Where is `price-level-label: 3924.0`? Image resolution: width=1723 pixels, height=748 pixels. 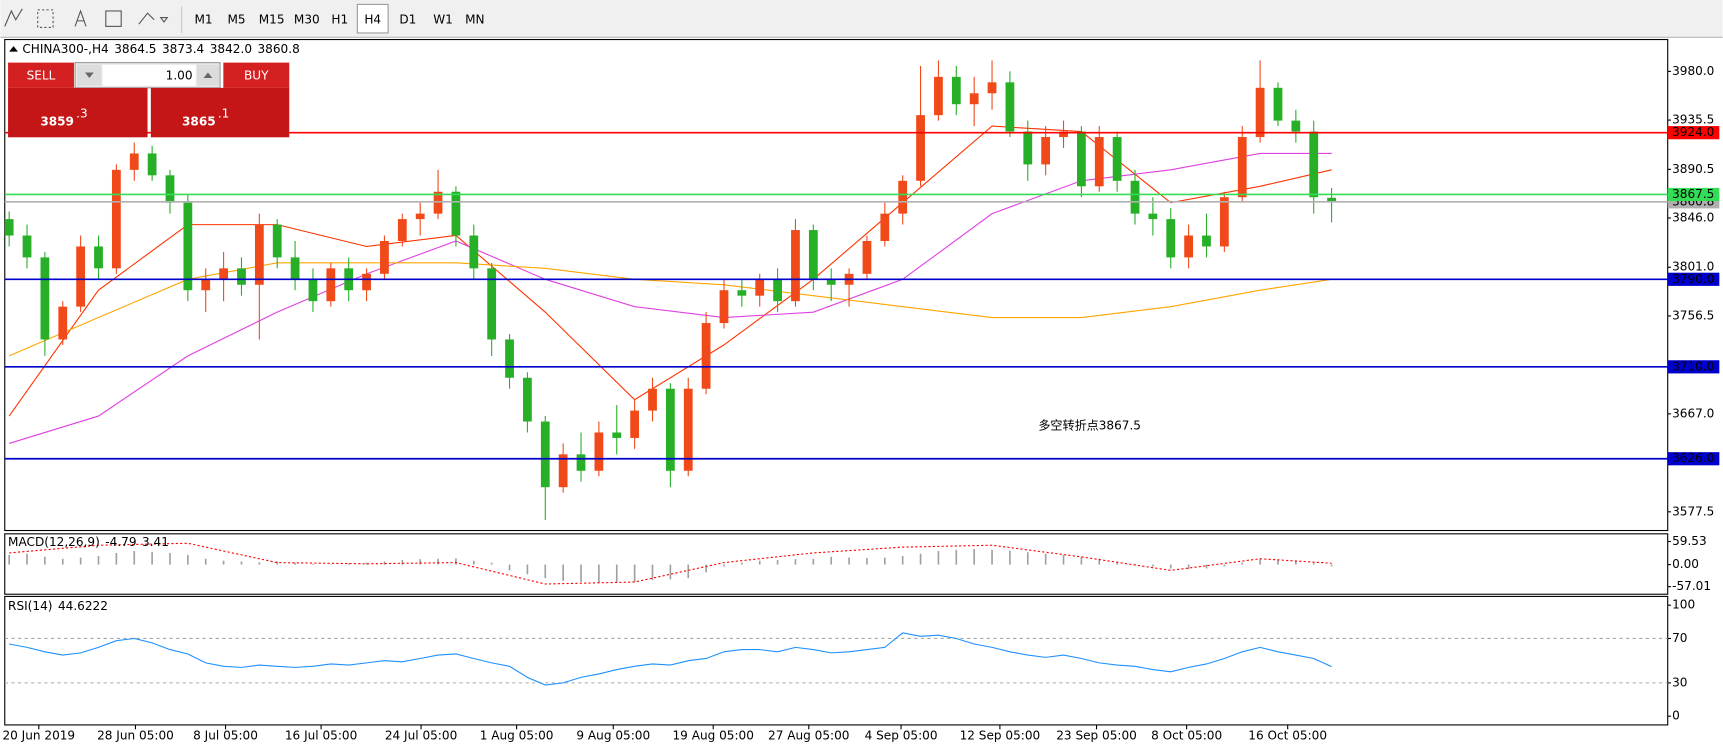 price-level-label: 3924.0 is located at coordinates (1693, 132).